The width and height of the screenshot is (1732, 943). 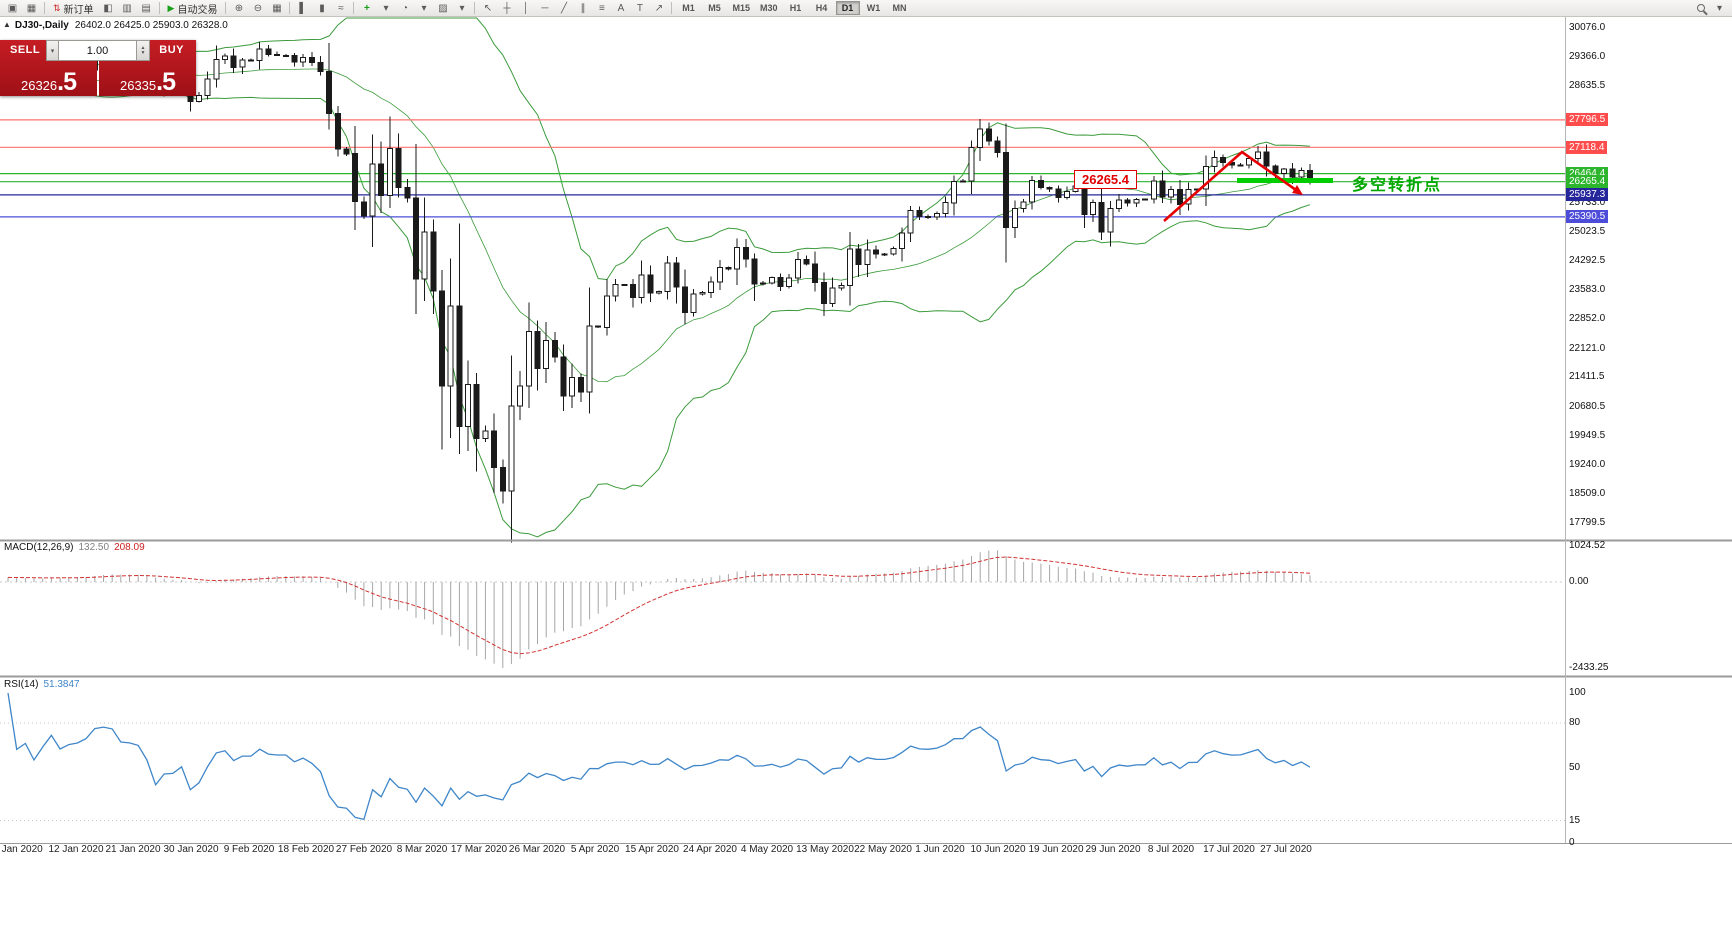 I want to click on sell-price-main: 26326, so click(x=39, y=85).